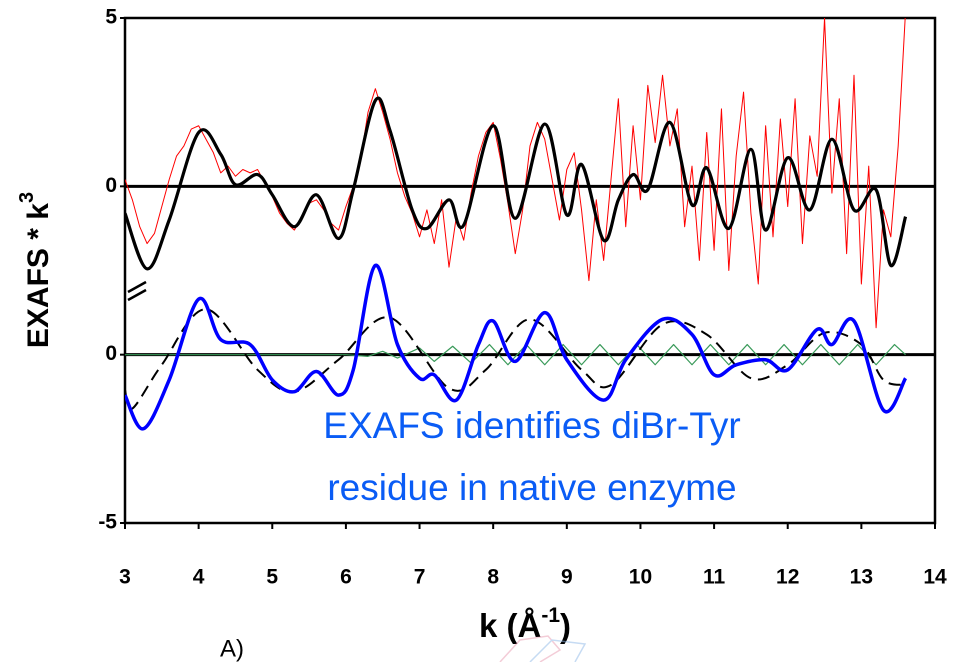  Describe the element at coordinates (861, 577) in the screenshot. I see `x-tick-label: 13` at that location.